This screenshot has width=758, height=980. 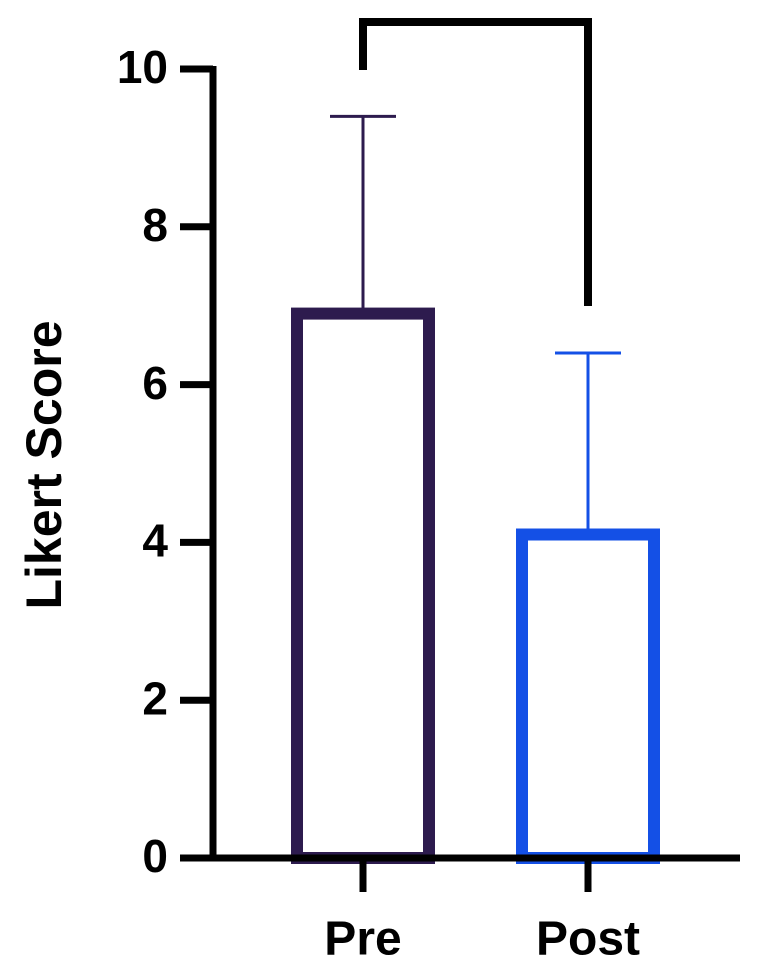 I want to click on x-tick-label: Pre, so click(x=362, y=939).